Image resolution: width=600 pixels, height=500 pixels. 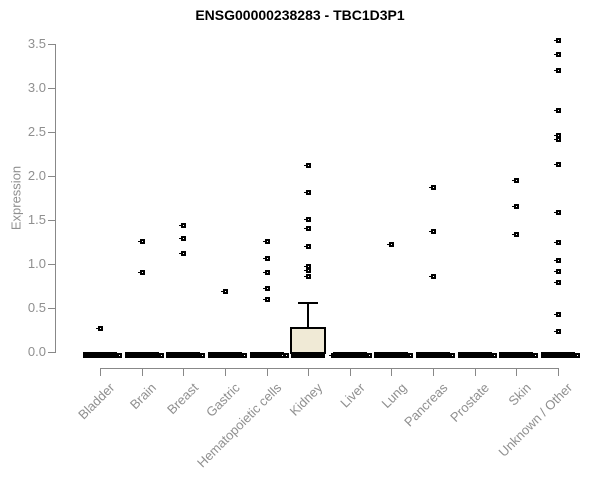 What do you see at coordinates (36, 307) in the screenshot?
I see `y-tick-label: 0.5` at bounding box center [36, 307].